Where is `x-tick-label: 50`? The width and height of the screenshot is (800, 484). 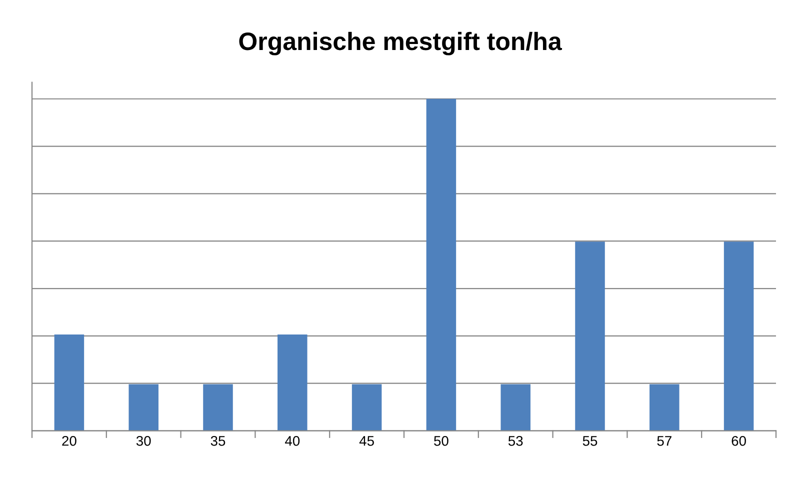
x-tick-label: 50 is located at coordinates (441, 441).